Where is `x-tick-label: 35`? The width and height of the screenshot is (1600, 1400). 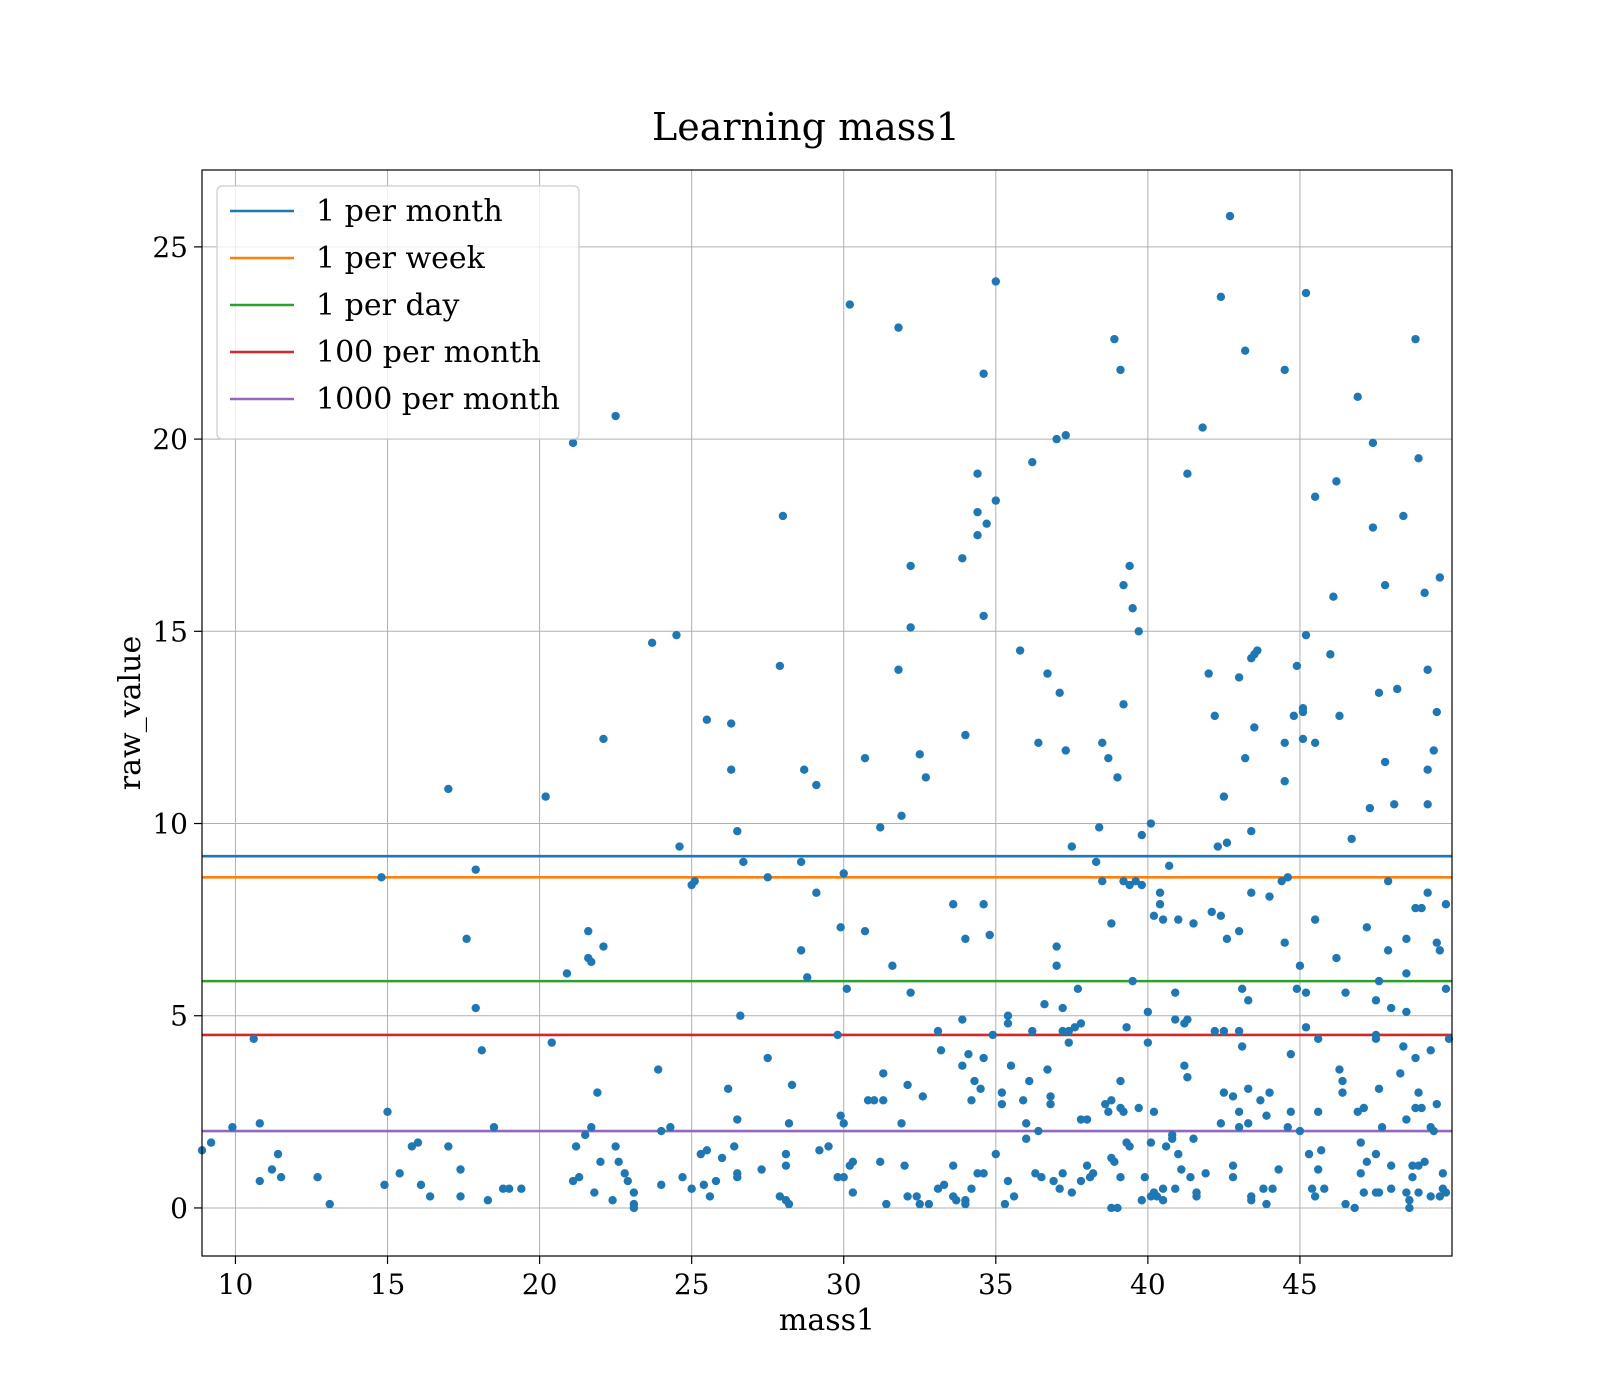
x-tick-label: 35 is located at coordinates (996, 1284).